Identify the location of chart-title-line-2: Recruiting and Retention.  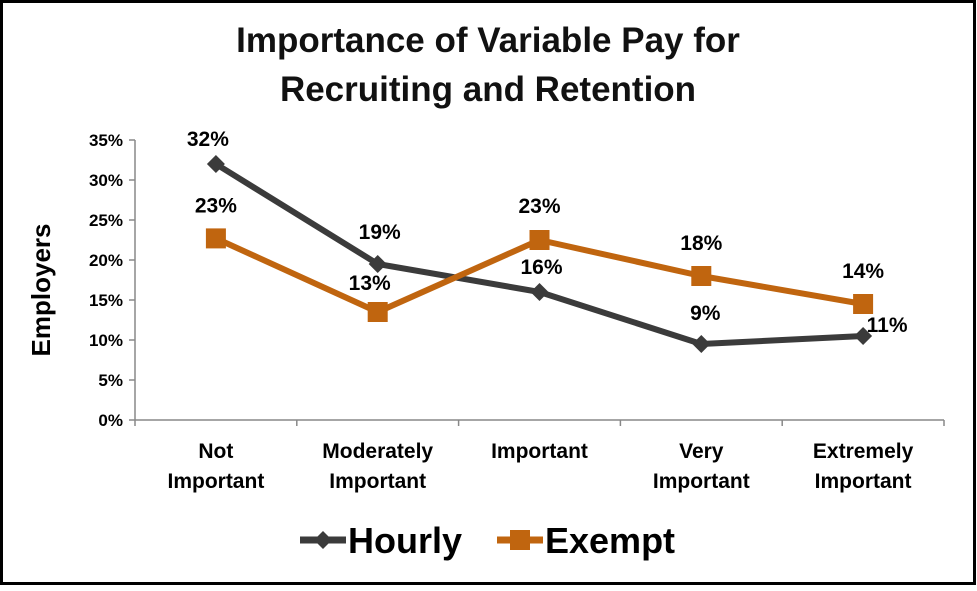
(488, 89).